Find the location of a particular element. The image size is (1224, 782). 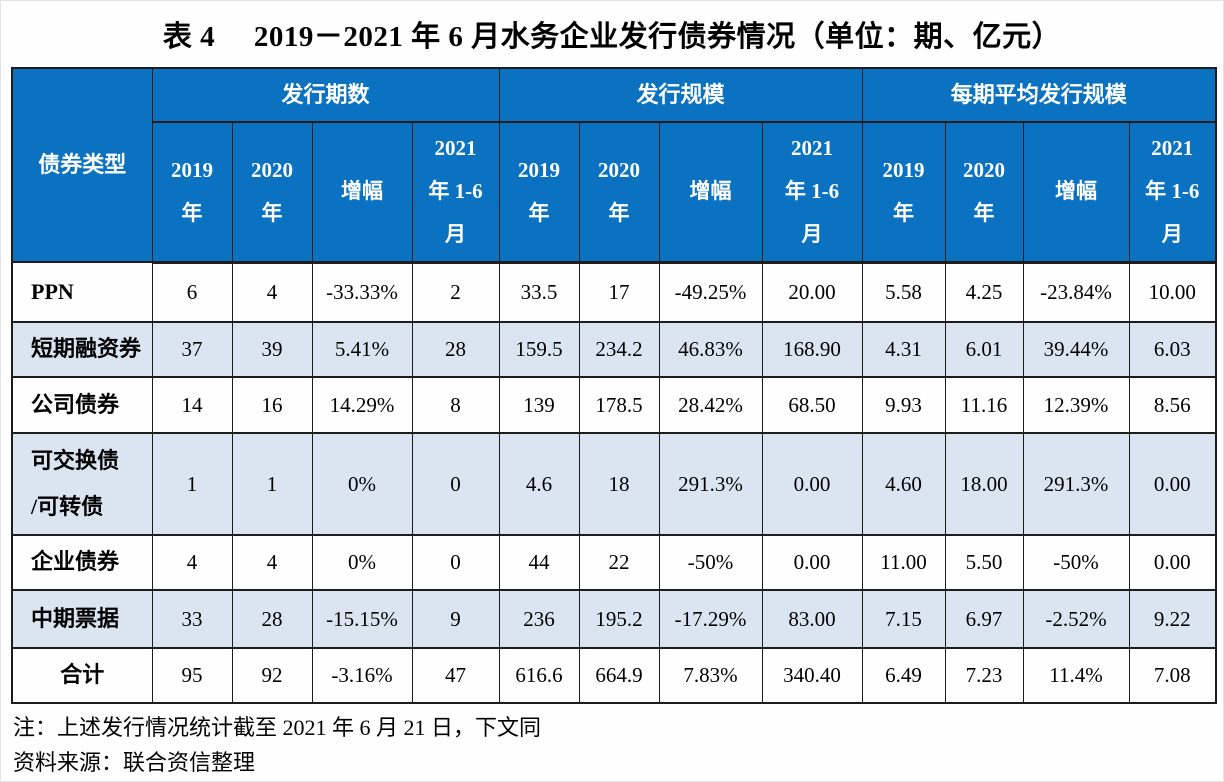

data-cell: 7.83% is located at coordinates (710, 675).